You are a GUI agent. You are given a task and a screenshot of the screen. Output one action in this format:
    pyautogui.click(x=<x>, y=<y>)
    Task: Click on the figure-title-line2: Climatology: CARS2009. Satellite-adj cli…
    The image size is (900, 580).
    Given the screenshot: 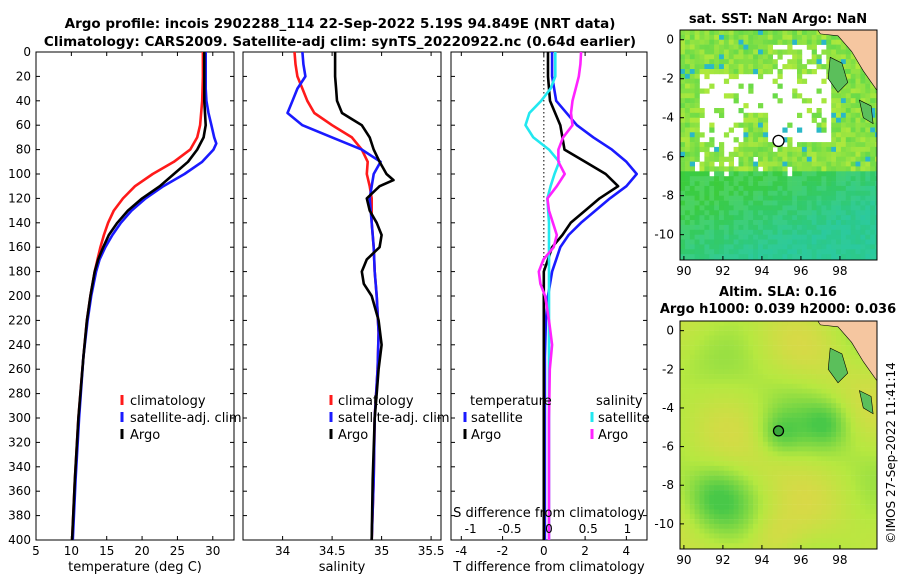 What is the action you would take?
    pyautogui.click(x=340, y=42)
    